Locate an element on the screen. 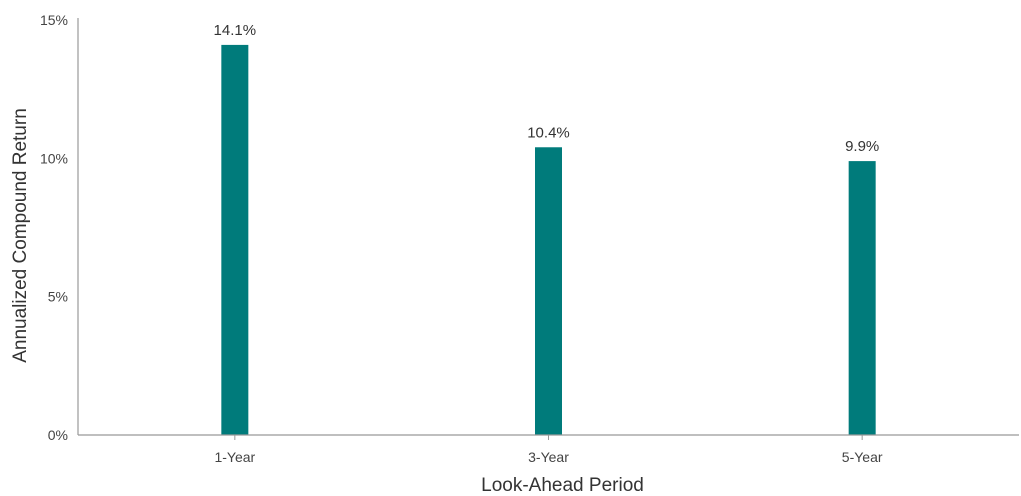 Image resolution: width=1021 pixels, height=496 pixels. bar-value-label: 10.4% is located at coordinates (548, 132).